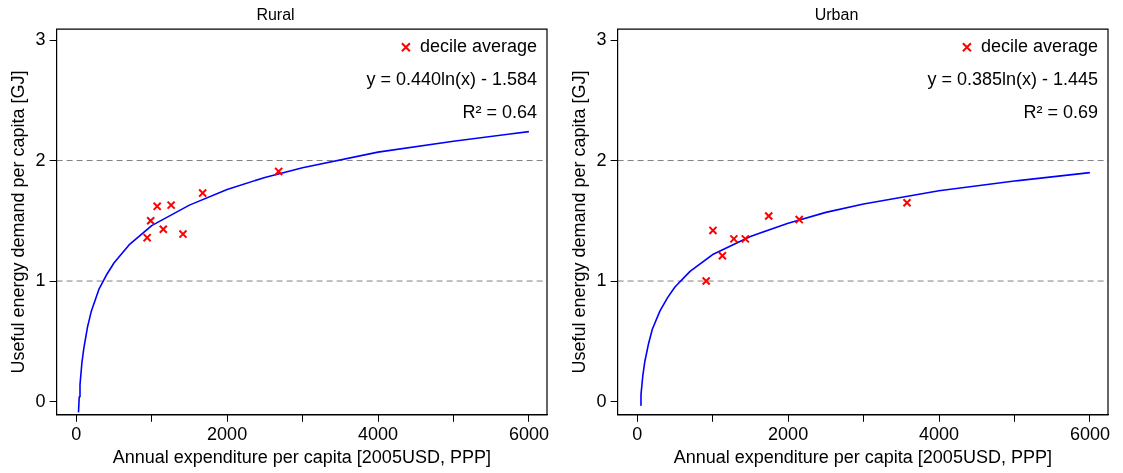  I want to click on chart-title: Rural, so click(275, 15).